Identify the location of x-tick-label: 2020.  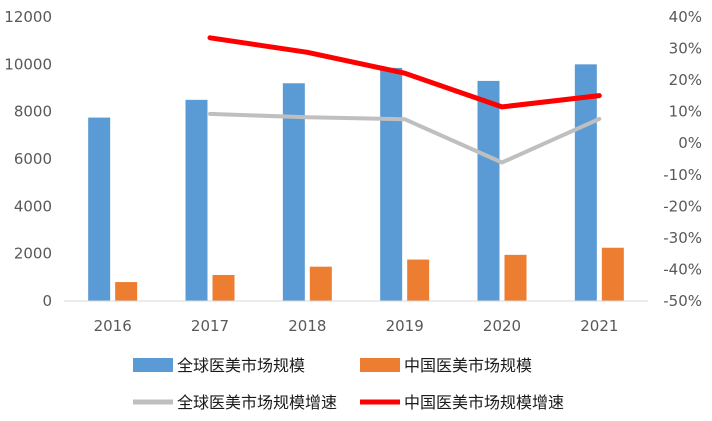
(502, 326).